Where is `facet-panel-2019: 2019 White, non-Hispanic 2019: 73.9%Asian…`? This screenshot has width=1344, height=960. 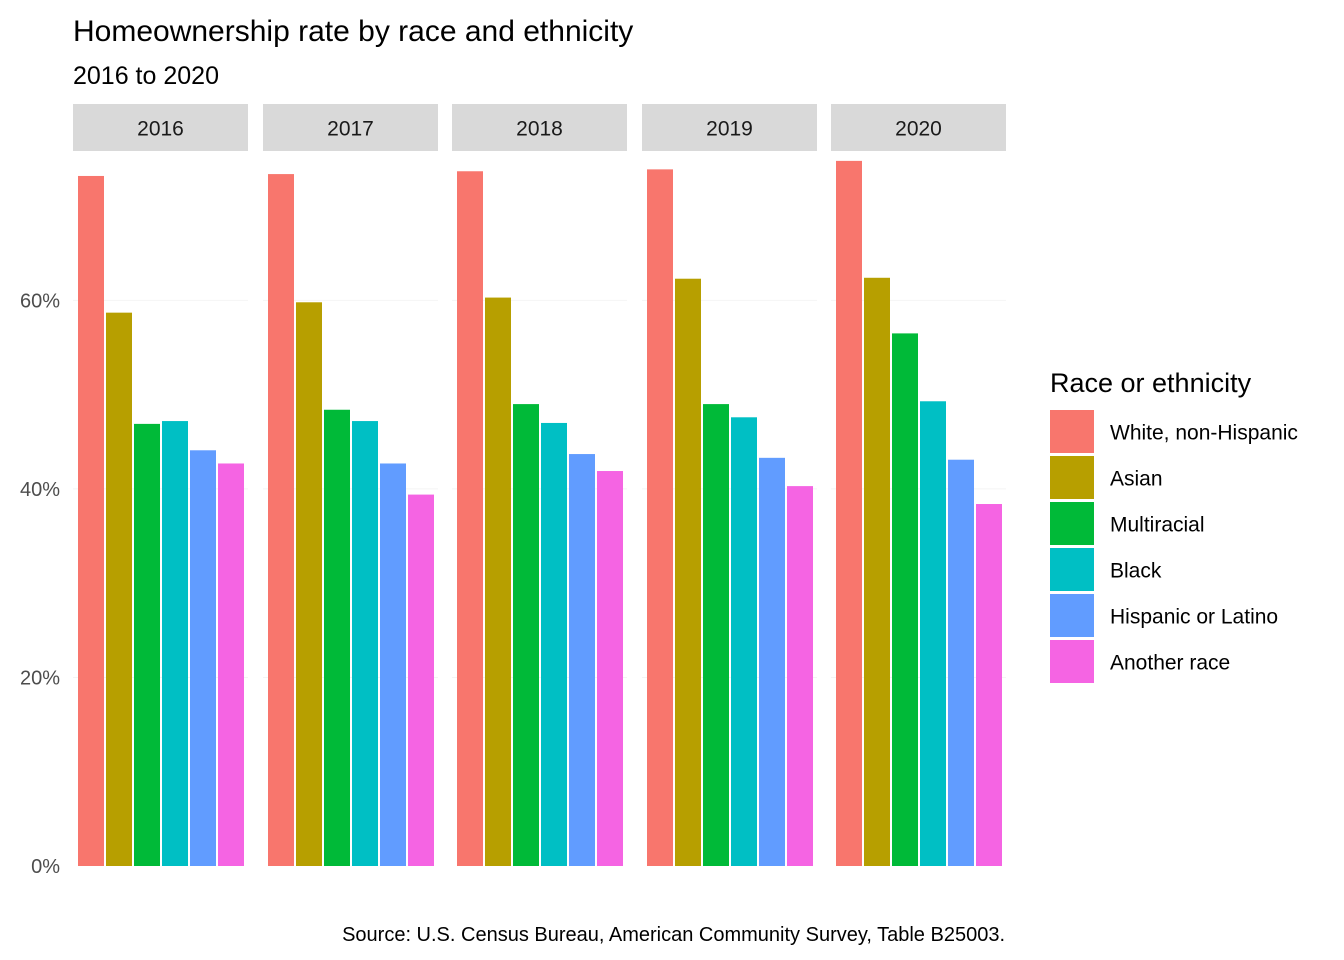
facet-panel-2019: 2019 White, non-Hispanic 2019: 73.9%Asian… is located at coordinates (729, 485).